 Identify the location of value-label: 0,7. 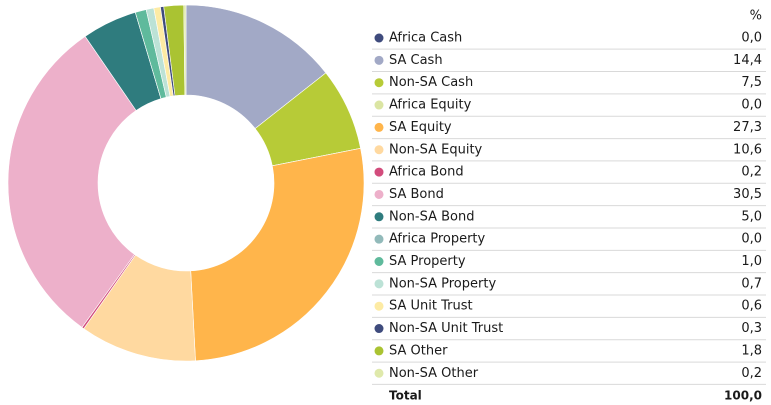
(751, 283).